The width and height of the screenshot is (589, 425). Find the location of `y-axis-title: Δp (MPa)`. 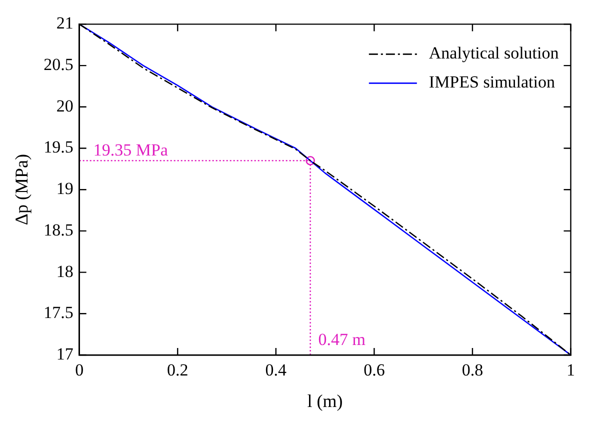

y-axis-title: Δp (MPa) is located at coordinates (22, 190).